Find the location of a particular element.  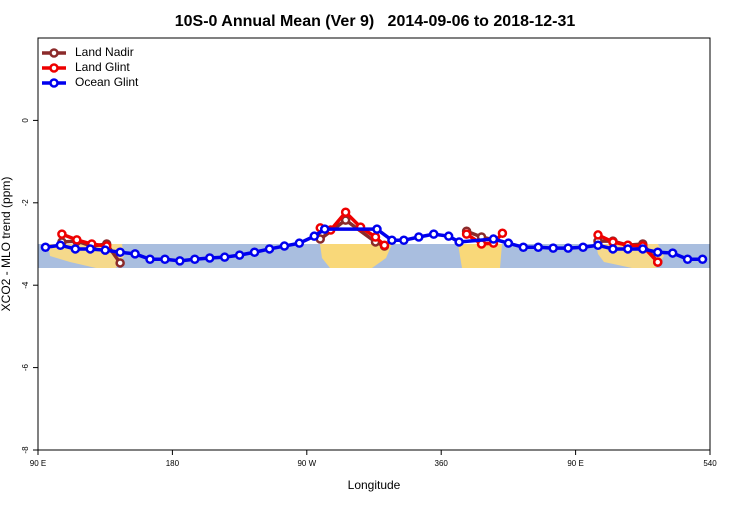

legend-label: Land Glint is located at coordinates (102, 67).